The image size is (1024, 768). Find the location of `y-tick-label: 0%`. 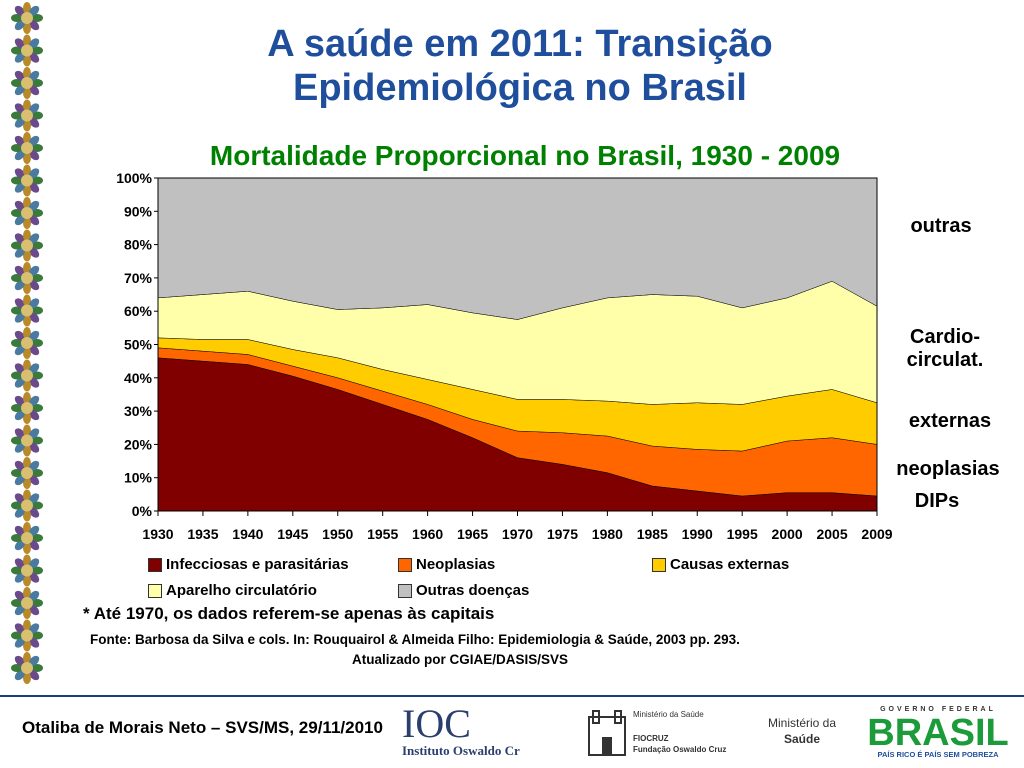

y-tick-label: 0% is located at coordinates (142, 511).